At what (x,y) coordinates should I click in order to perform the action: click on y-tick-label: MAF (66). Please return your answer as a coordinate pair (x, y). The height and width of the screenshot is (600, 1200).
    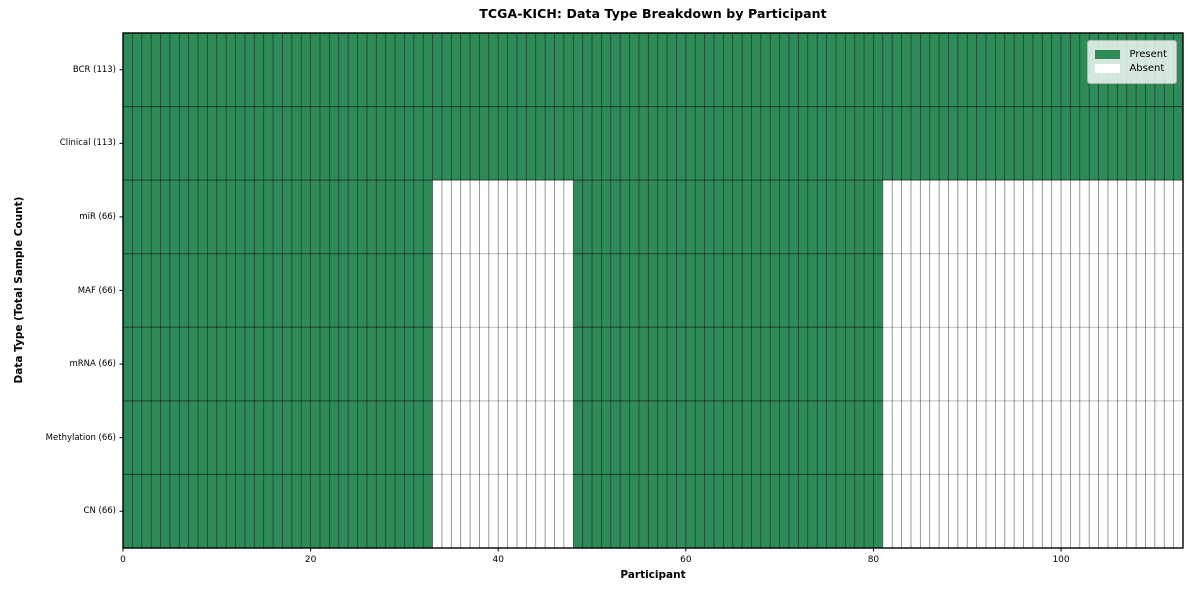
    Looking at the image, I should click on (96, 290).